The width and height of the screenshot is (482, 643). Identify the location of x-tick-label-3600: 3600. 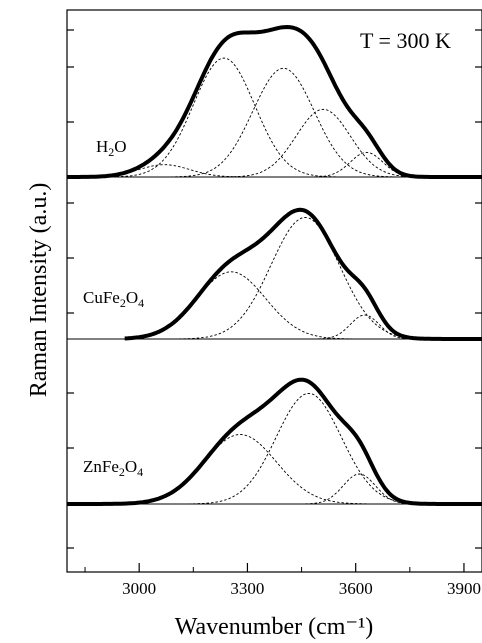
(356, 588).